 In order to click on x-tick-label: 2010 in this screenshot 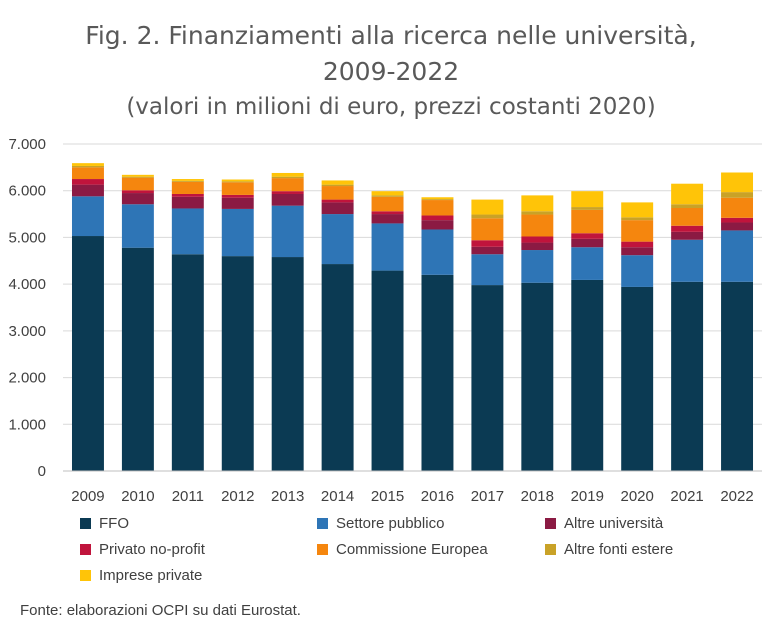, I will do `click(137, 496)`.